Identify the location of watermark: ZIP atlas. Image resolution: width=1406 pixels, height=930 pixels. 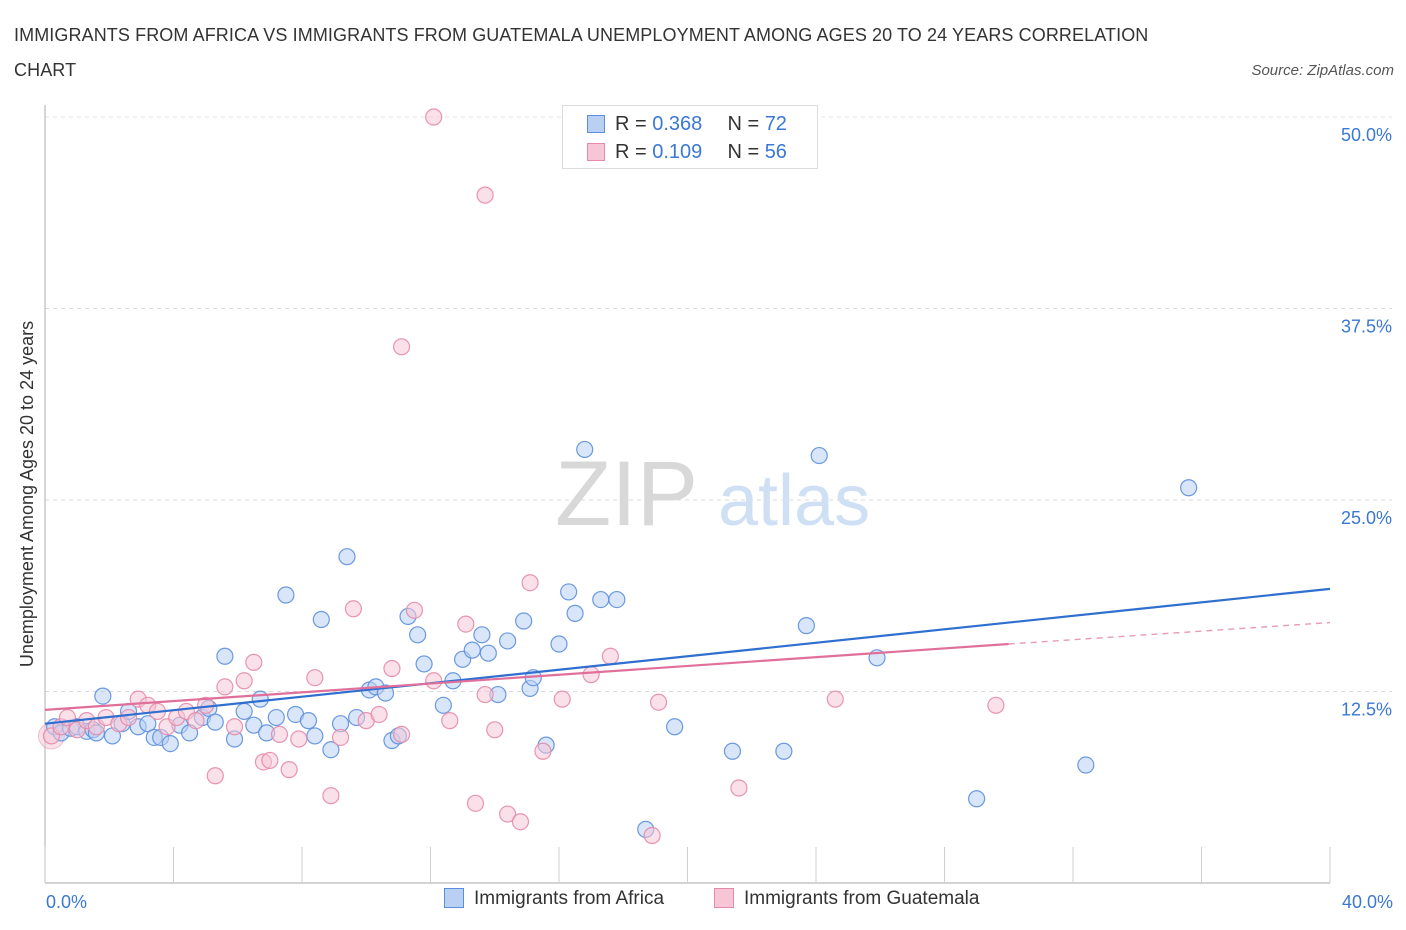
(712, 494).